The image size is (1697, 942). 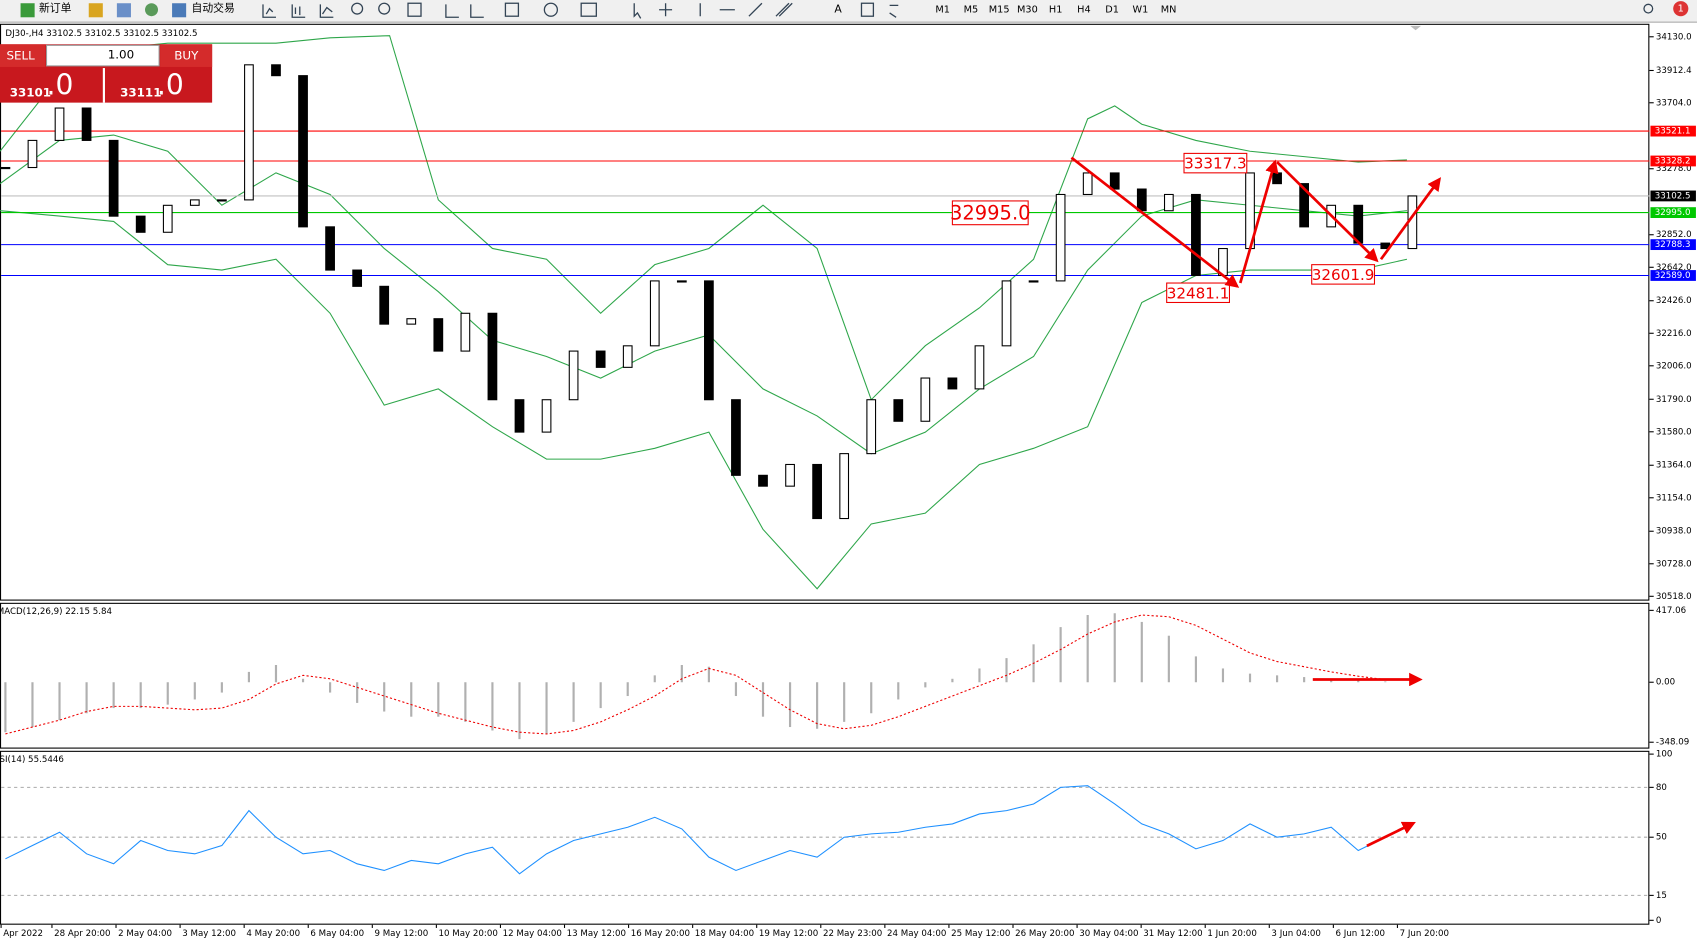 What do you see at coordinates (1661, 788) in the screenshot?
I see `y-tick-label: 80` at bounding box center [1661, 788].